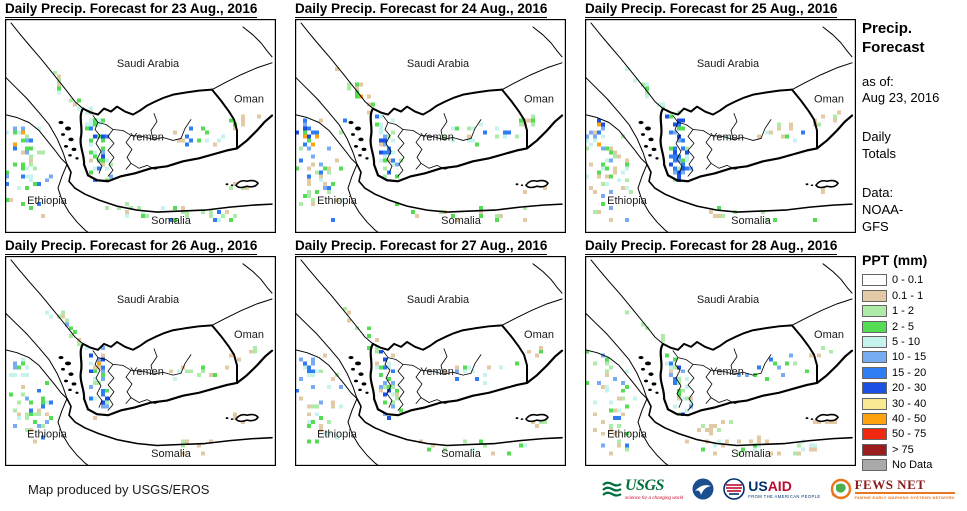 Image resolution: width=967 pixels, height=511 pixels. What do you see at coordinates (720, 9) in the screenshot?
I see `panel-title: Daily Precip. Forecast for 25 Aug., 2016` at bounding box center [720, 9].